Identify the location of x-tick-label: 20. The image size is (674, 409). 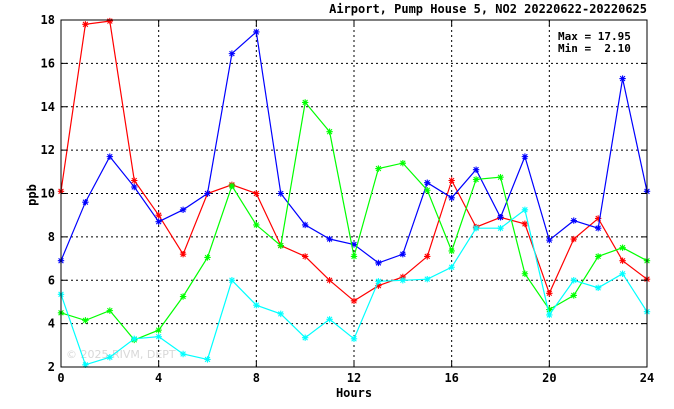
(549, 378).